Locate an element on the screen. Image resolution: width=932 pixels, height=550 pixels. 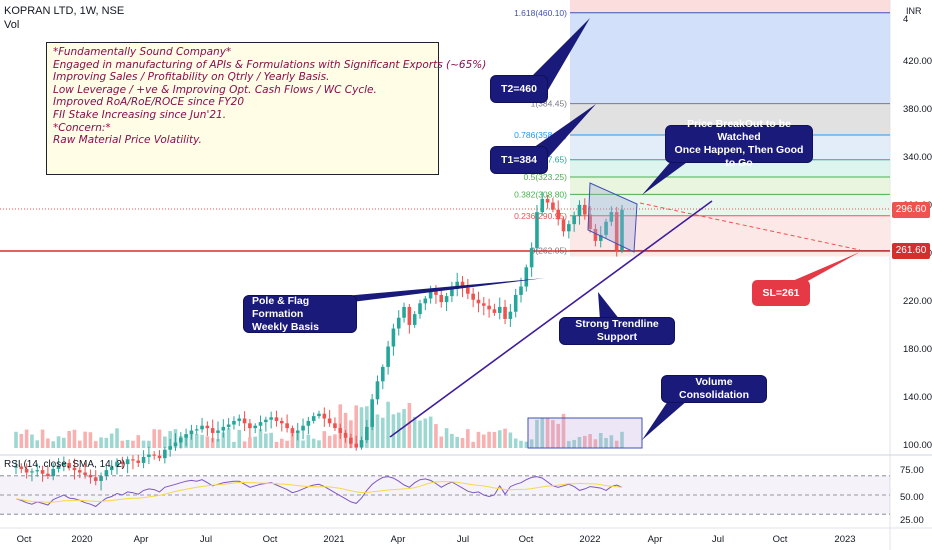
callout-pole-flag: Pole & Flag Formation Weekly Basis is located at coordinates (300, 314).